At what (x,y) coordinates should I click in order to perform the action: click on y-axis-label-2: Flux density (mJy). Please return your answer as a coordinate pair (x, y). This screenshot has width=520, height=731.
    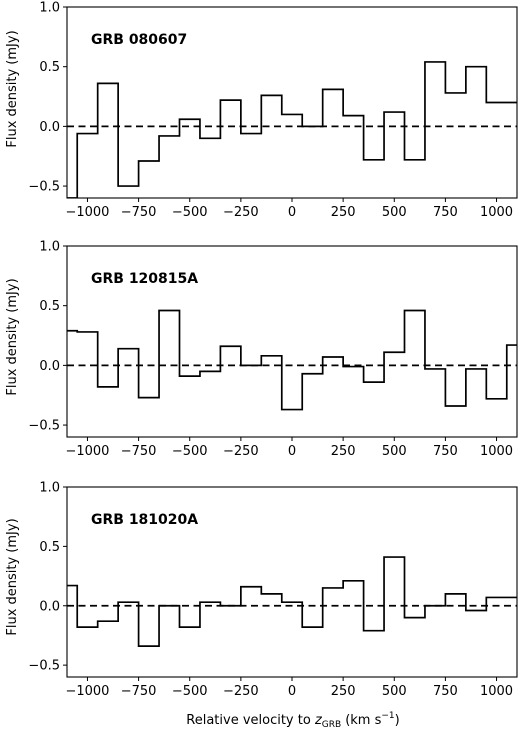
    Looking at the image, I should click on (12, 336).